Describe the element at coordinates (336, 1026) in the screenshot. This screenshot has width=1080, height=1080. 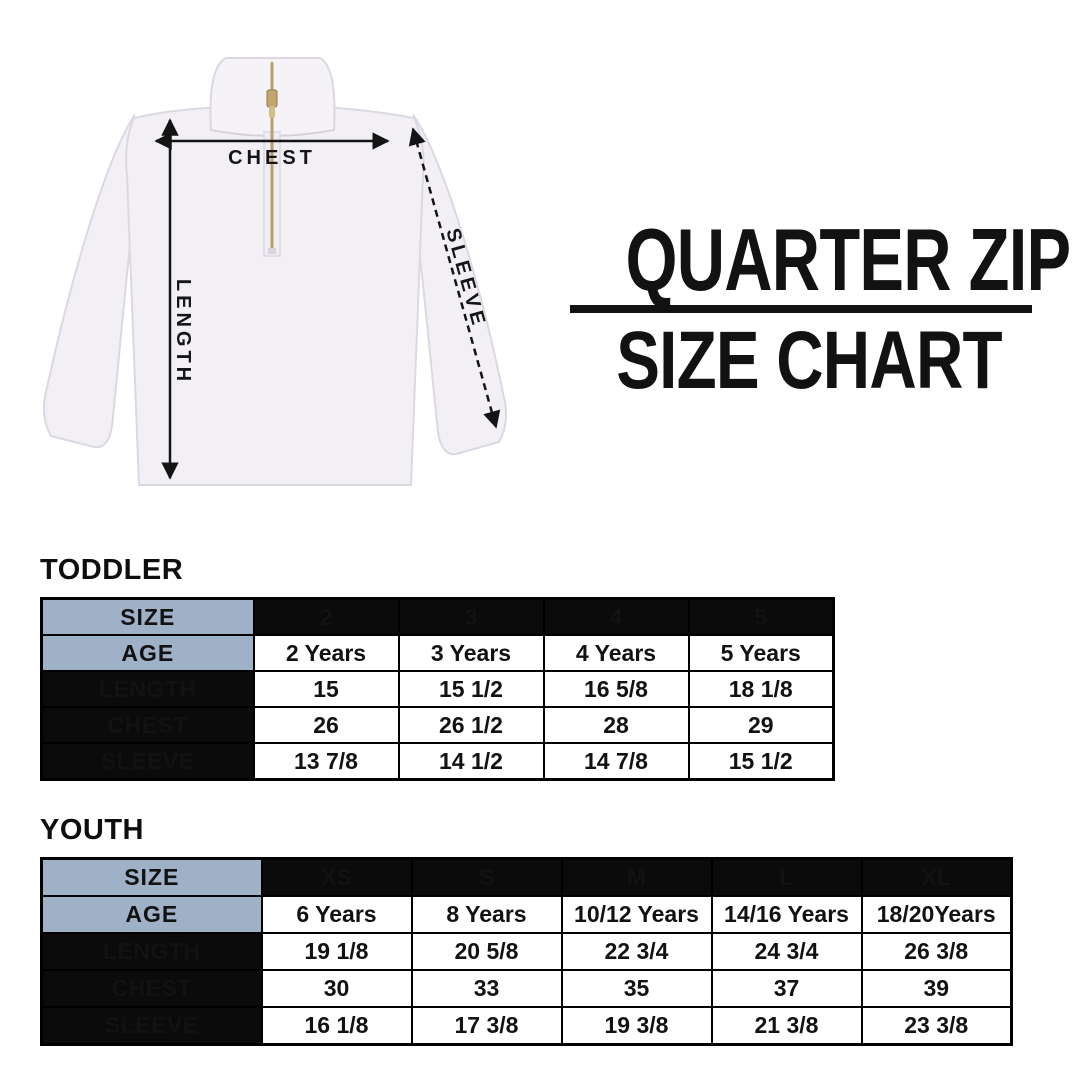
I see `measurement-cell: 16 1/8` at that location.